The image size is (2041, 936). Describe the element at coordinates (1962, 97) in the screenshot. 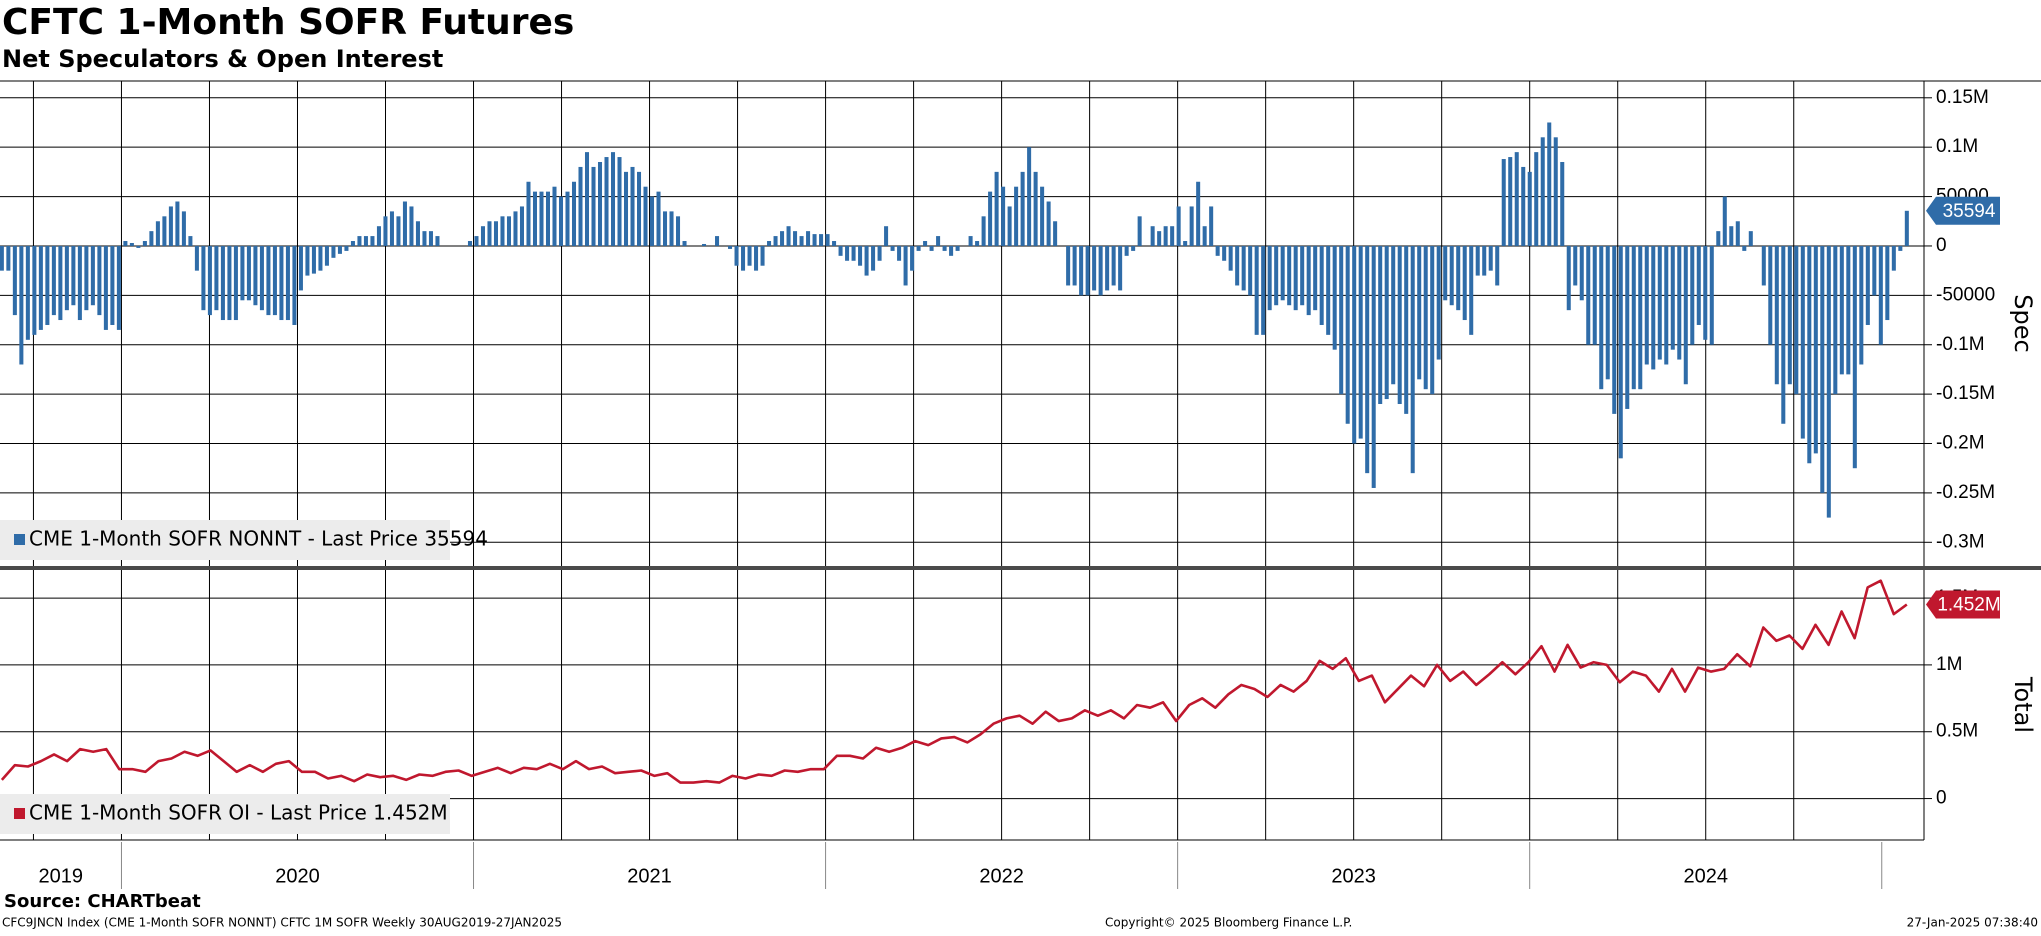

I see `y-tick-label: 0.15M` at that location.